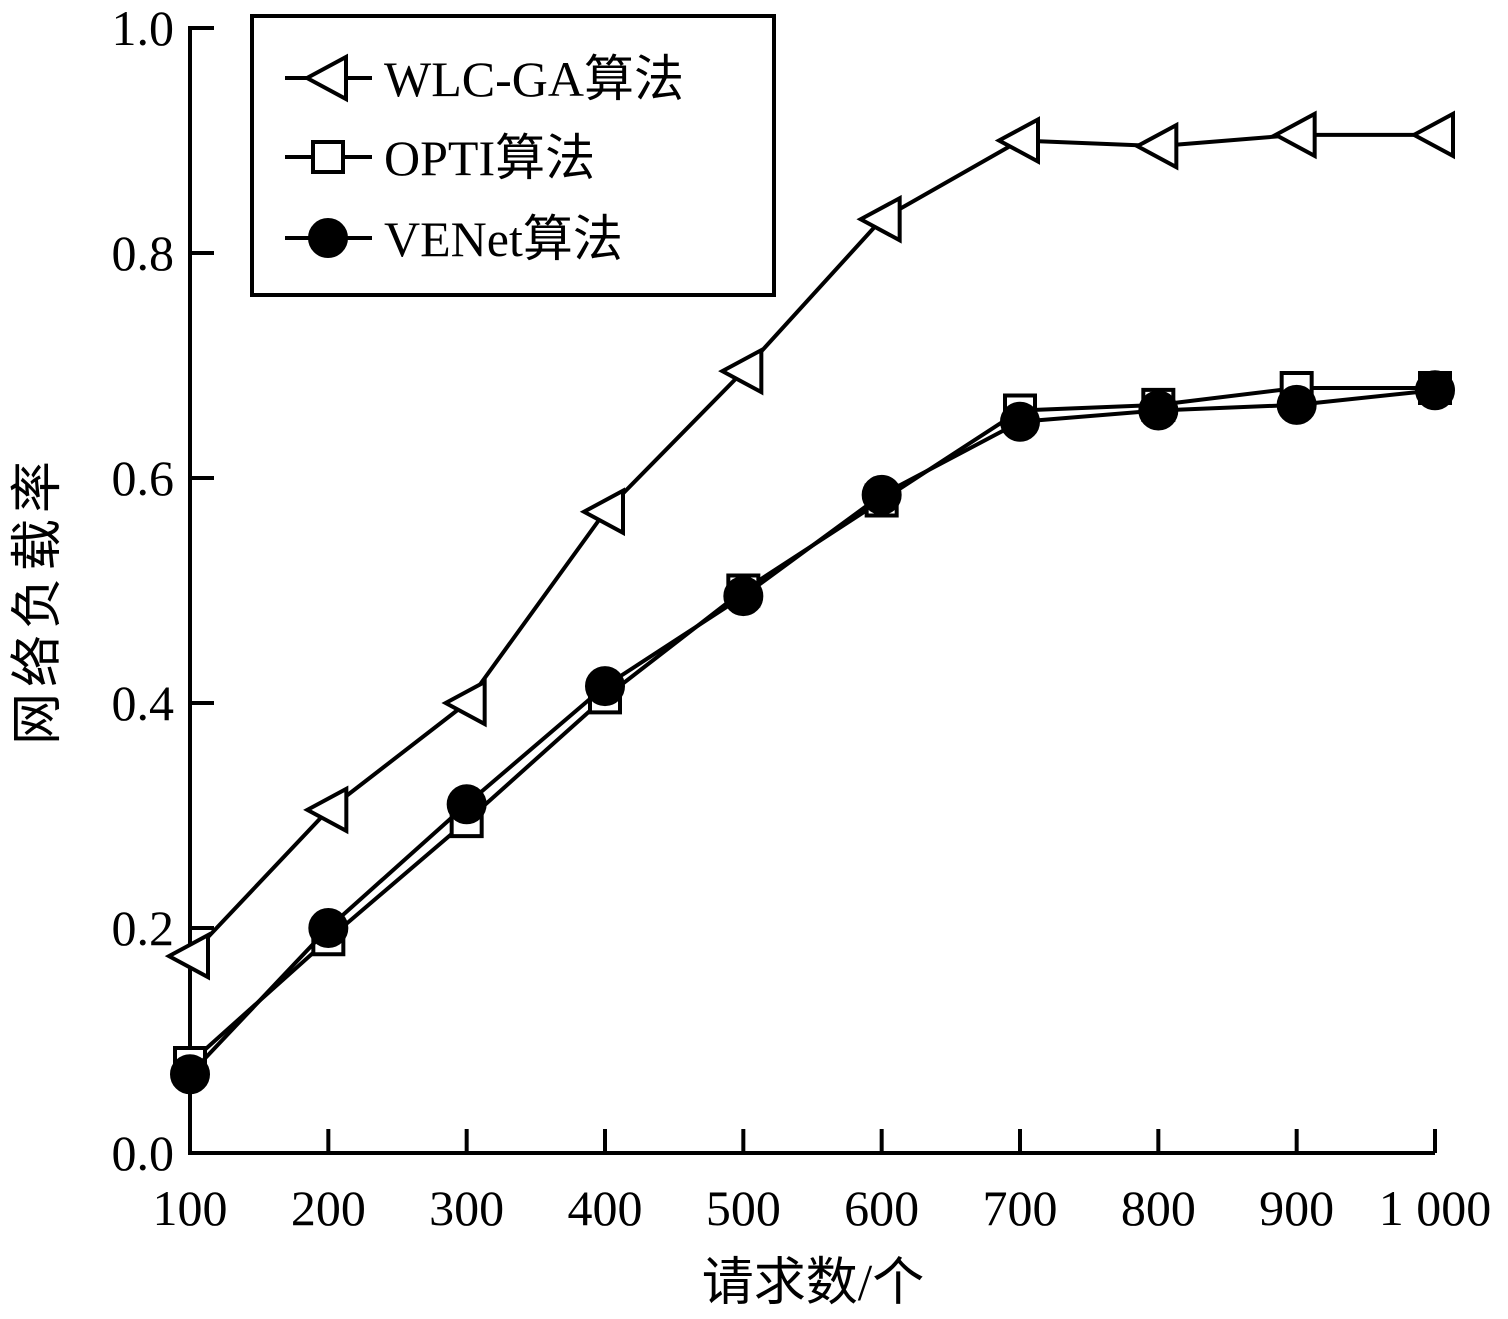 The image size is (1508, 1319). I want to click on x-tick-label: 700, so click(1020, 1208).